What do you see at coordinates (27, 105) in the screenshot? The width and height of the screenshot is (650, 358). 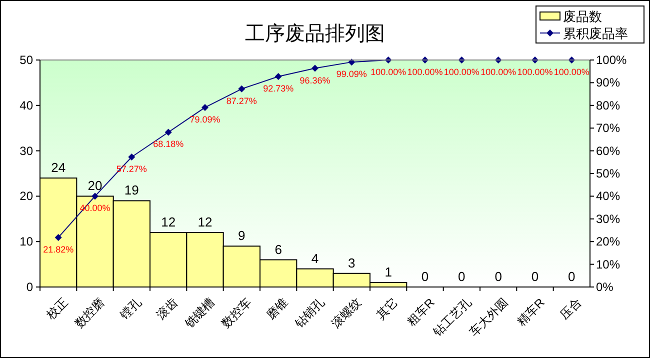 I see `y-tick-label: 40` at bounding box center [27, 105].